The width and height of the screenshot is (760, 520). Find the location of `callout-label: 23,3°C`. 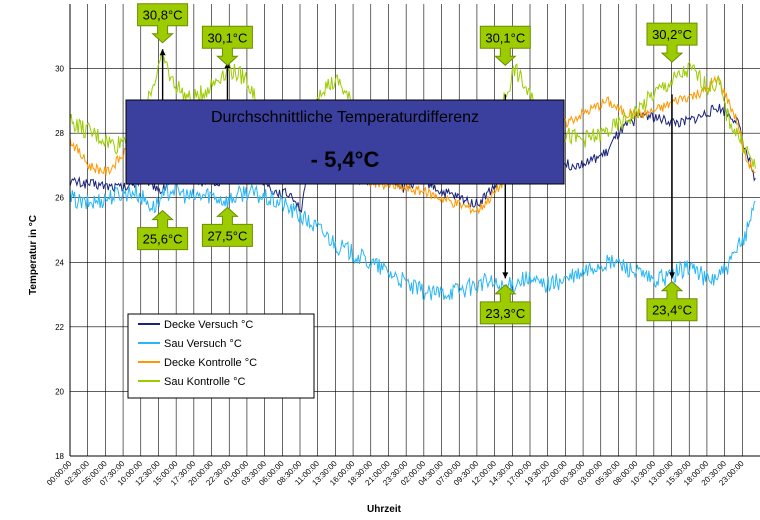

callout-label: 23,3°C is located at coordinates (505, 313).